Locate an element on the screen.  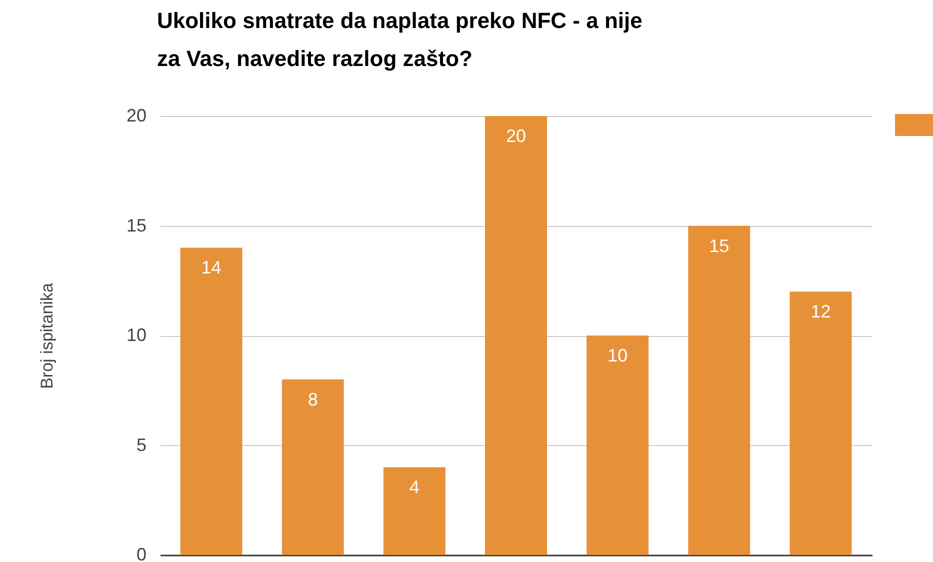
data-label: 14 is located at coordinates (211, 268).